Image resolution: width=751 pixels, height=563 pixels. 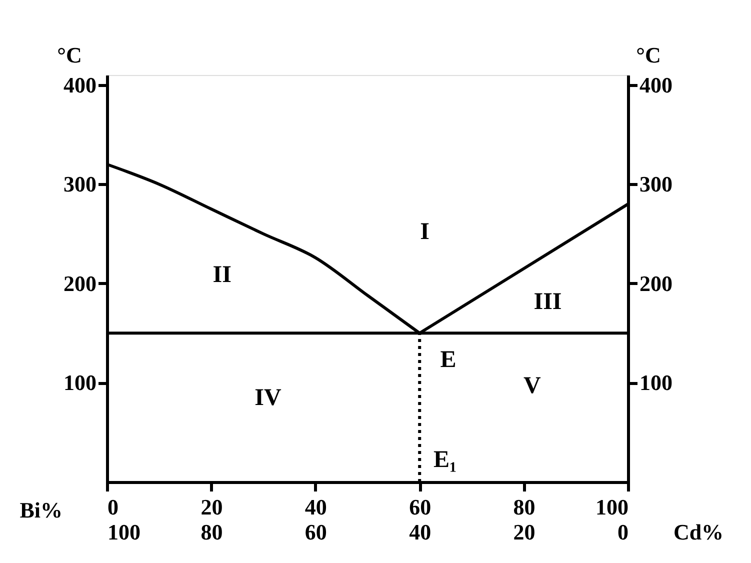 I want to click on x-tick-label: 20, so click(x=211, y=507).